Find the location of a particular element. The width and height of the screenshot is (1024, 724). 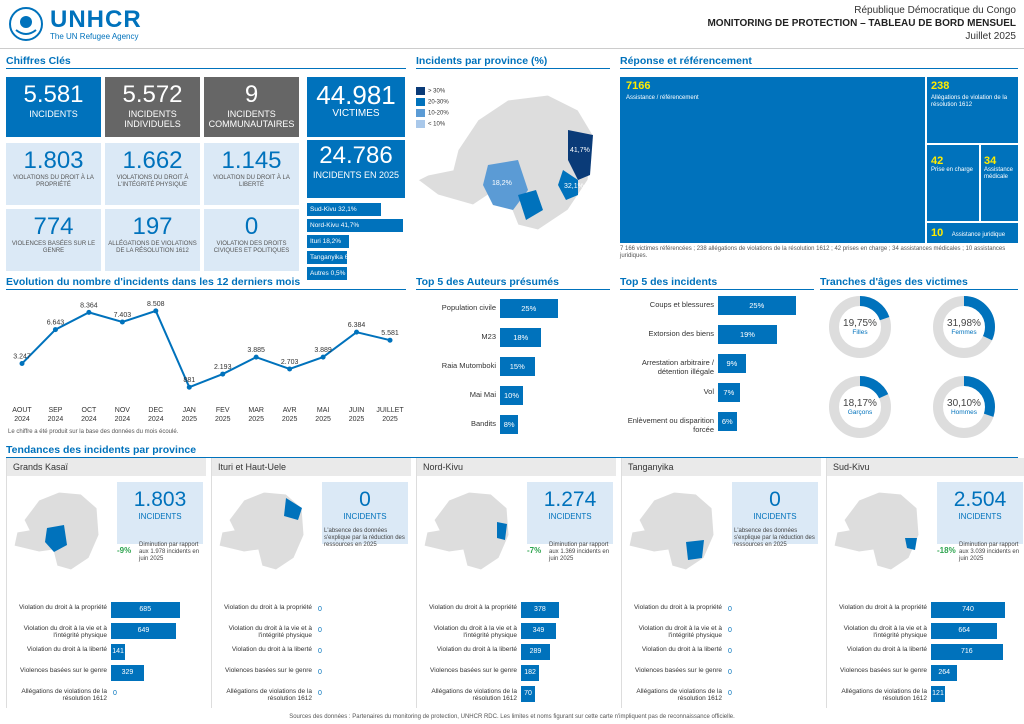

auteurs-bar: 25% is located at coordinates (529, 308).